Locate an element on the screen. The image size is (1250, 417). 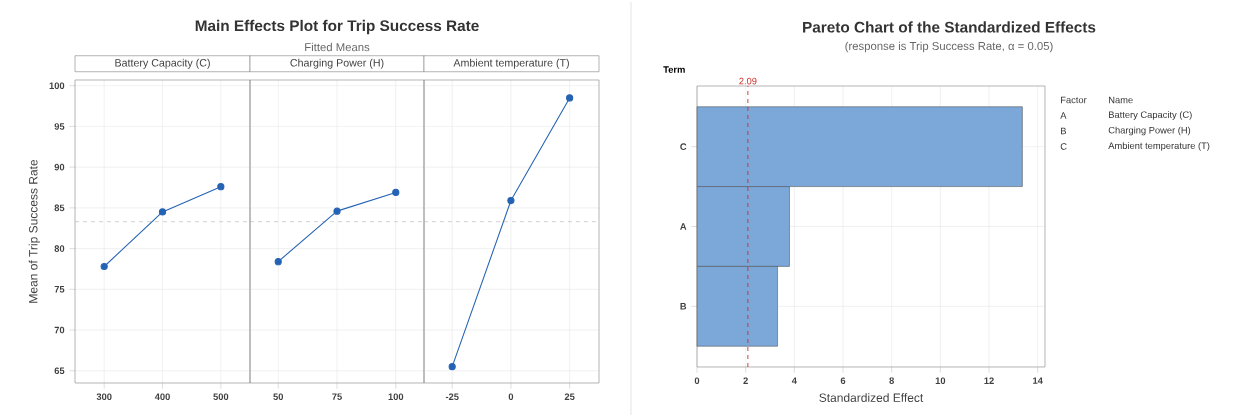
y-tick-label: A is located at coordinates (683, 226).